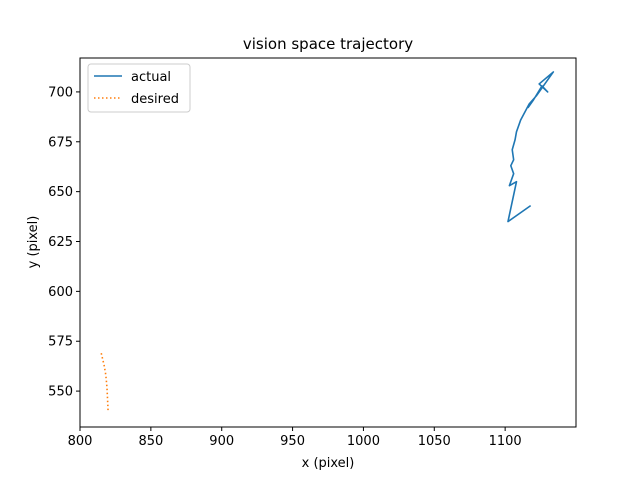 This screenshot has height=480, width=640. I want to click on x-tick-label: 1000, so click(363, 441).